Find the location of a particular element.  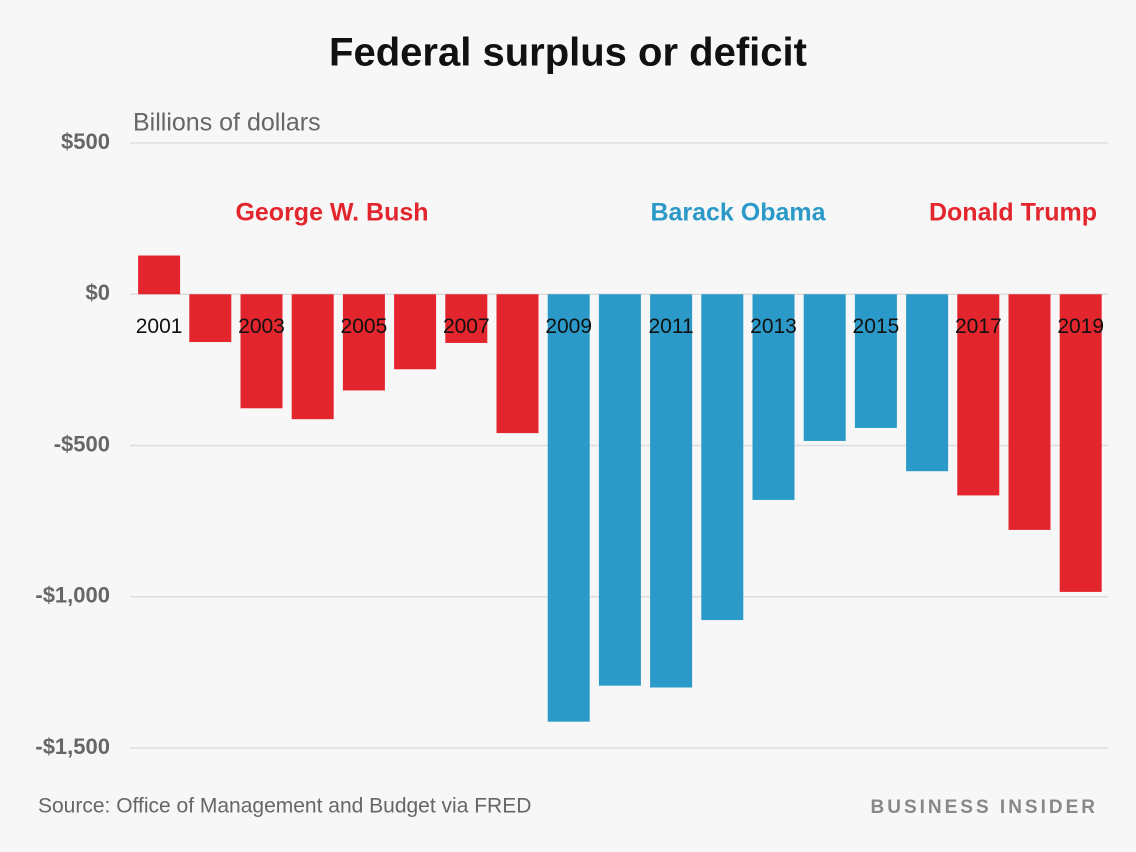

x-tick-label: 2019 is located at coordinates (1080, 326).